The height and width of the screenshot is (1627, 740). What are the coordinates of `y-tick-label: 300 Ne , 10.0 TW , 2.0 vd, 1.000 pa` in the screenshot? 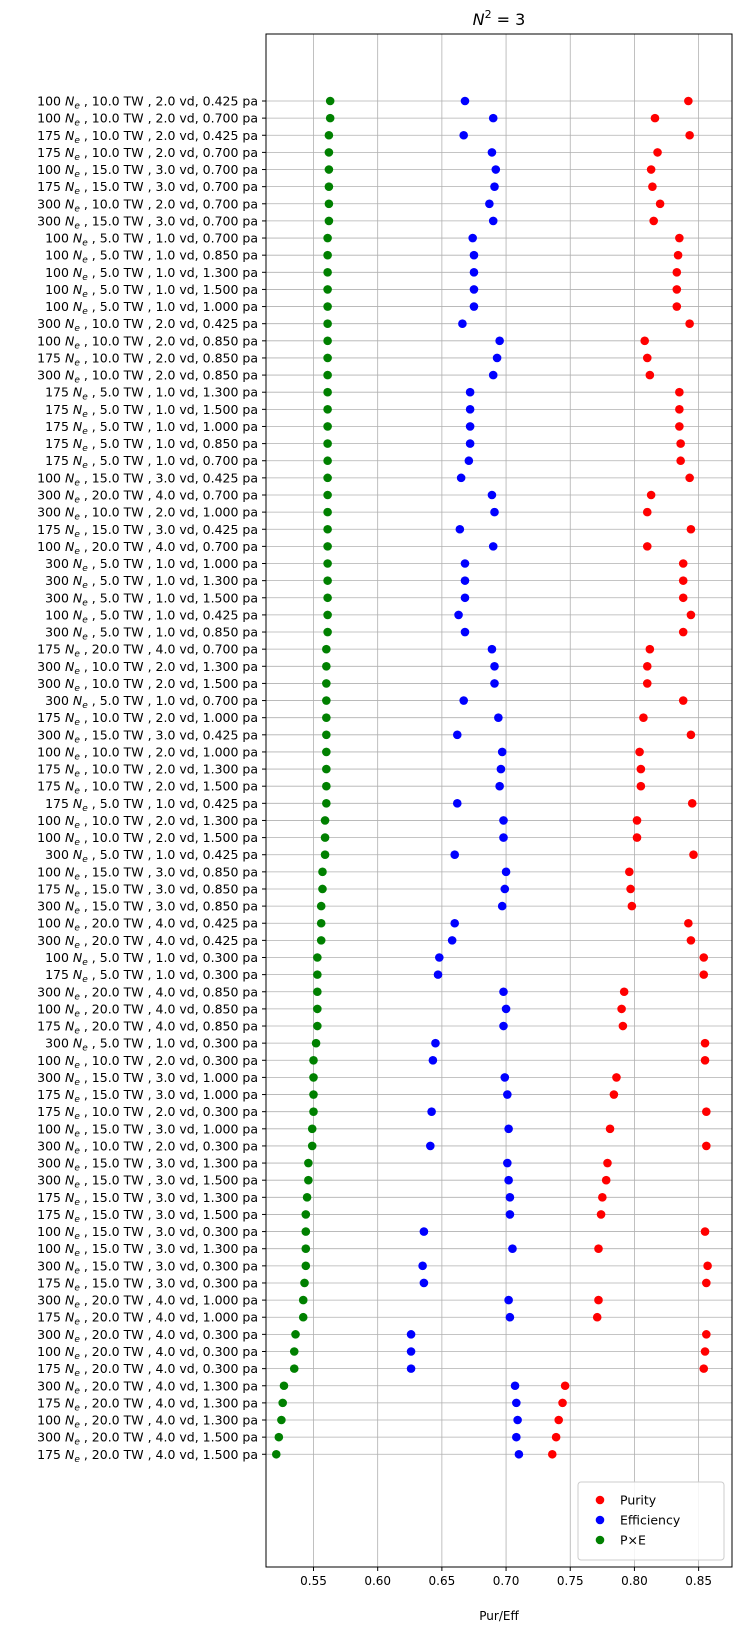 It's located at (147, 514).